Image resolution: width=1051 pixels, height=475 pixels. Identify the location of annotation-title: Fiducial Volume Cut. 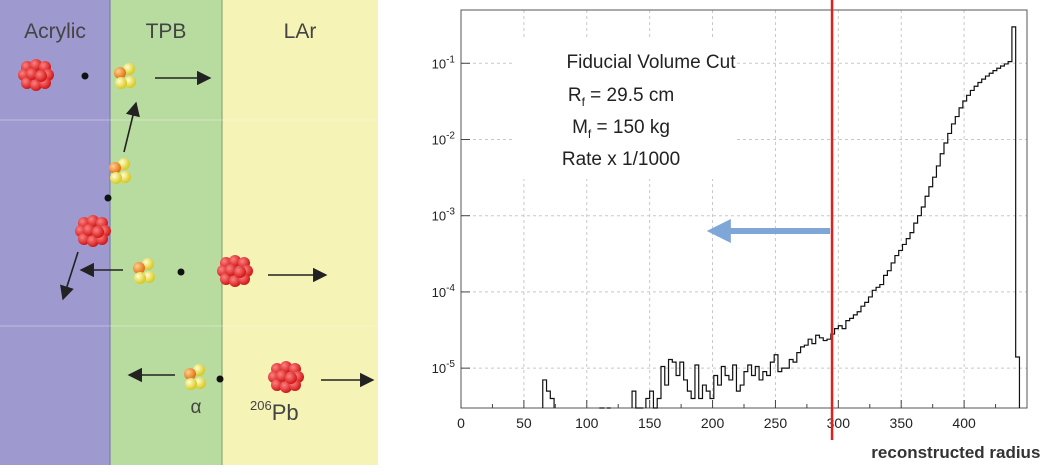
(652, 62).